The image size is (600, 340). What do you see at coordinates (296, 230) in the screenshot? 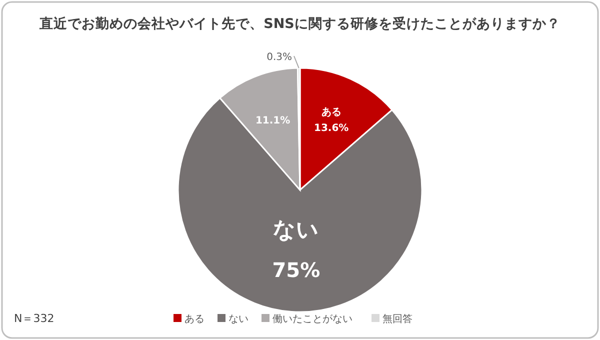
I see `slice-label: ない` at bounding box center [296, 230].